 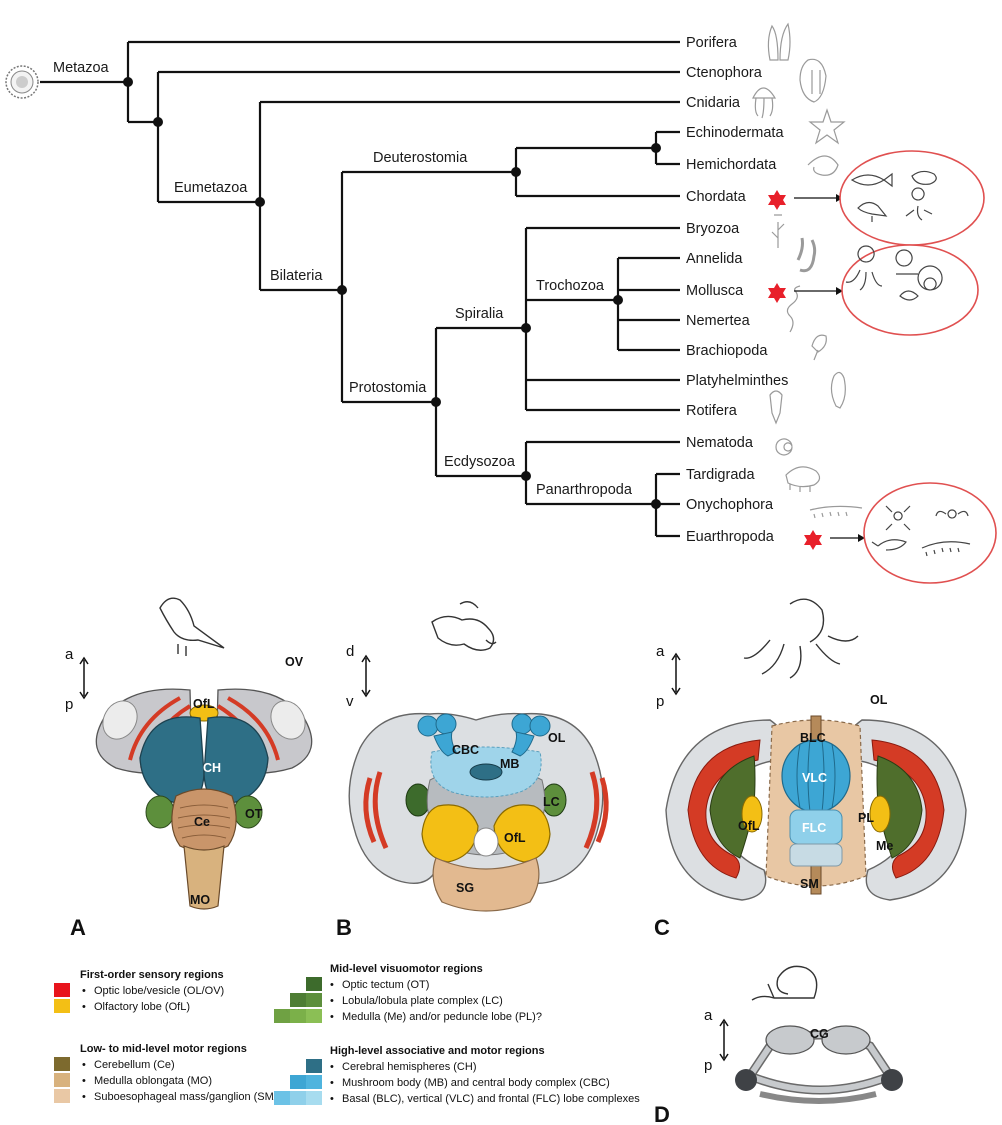 I want to click on legend-item: Cerebellum (Ce), so click(x=134, y=1065).